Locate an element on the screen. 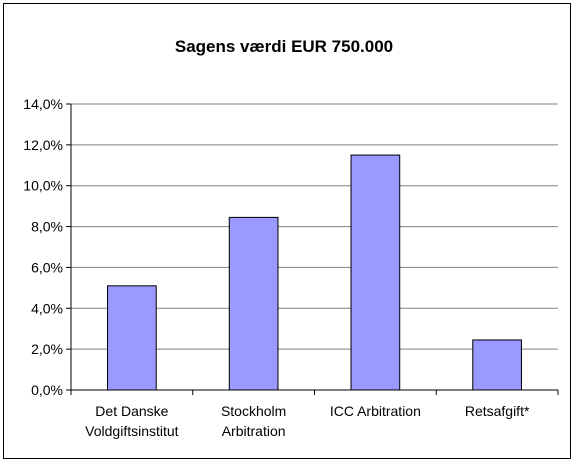  x-category-label: Retsafgift* is located at coordinates (497, 411).